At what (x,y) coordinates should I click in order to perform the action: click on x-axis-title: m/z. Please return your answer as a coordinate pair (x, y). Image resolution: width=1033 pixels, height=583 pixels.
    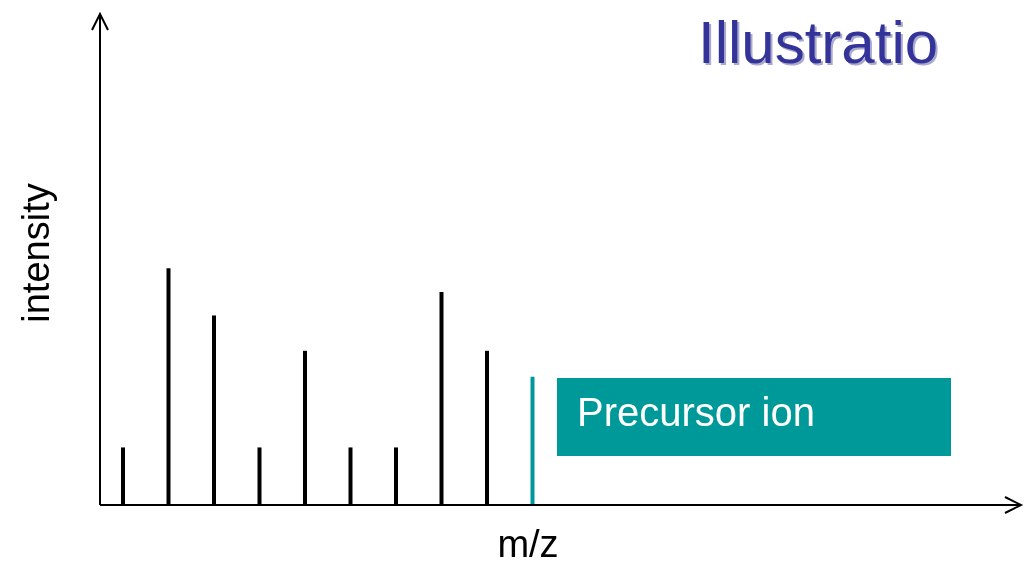
    Looking at the image, I should click on (528, 544).